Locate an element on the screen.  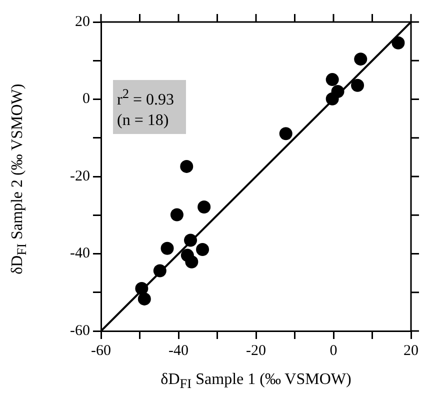
x-tick-label: 0 is located at coordinates (334, 350).